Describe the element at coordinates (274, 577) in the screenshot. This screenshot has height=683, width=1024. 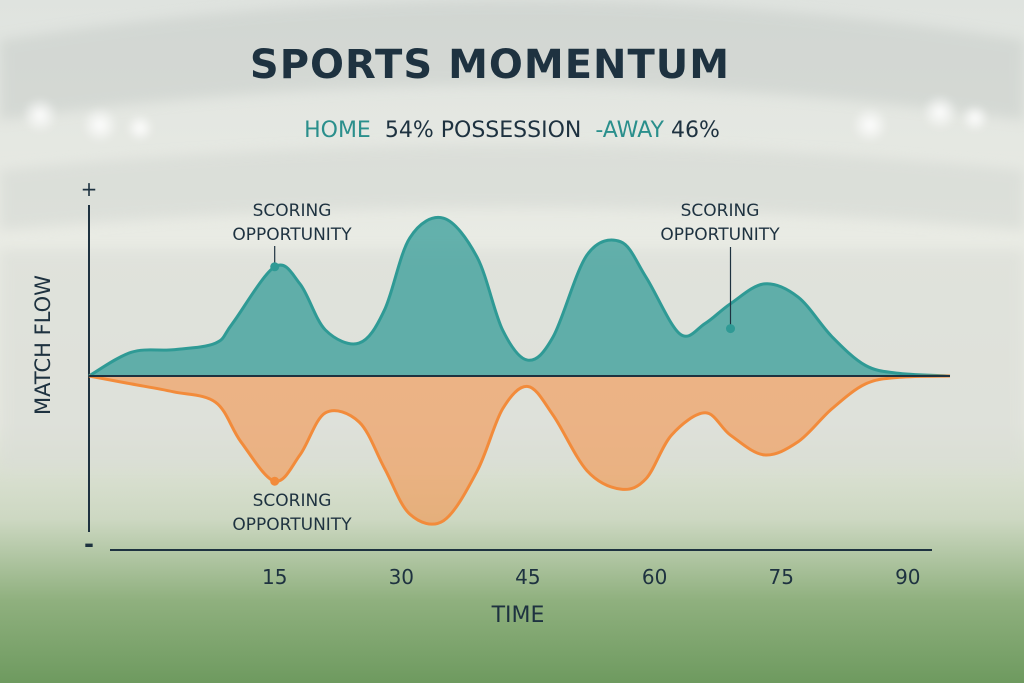
I see `x-tick-label: 15` at that location.